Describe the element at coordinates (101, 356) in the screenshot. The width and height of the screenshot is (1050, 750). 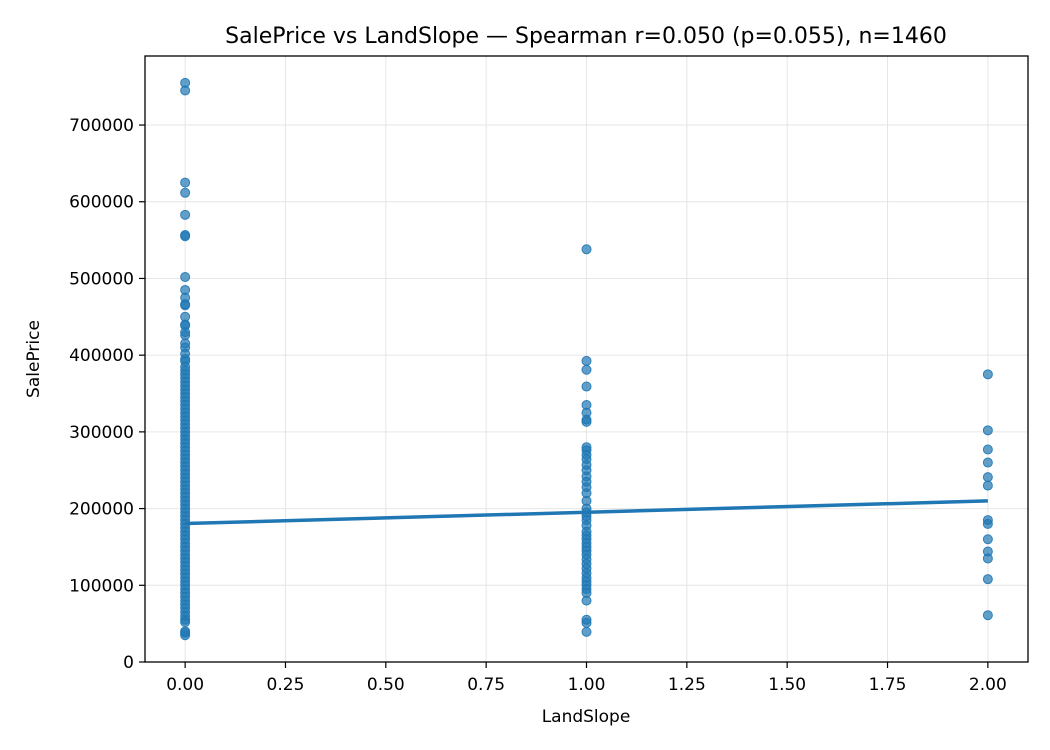
I see `y-tick-label: 400000` at that location.